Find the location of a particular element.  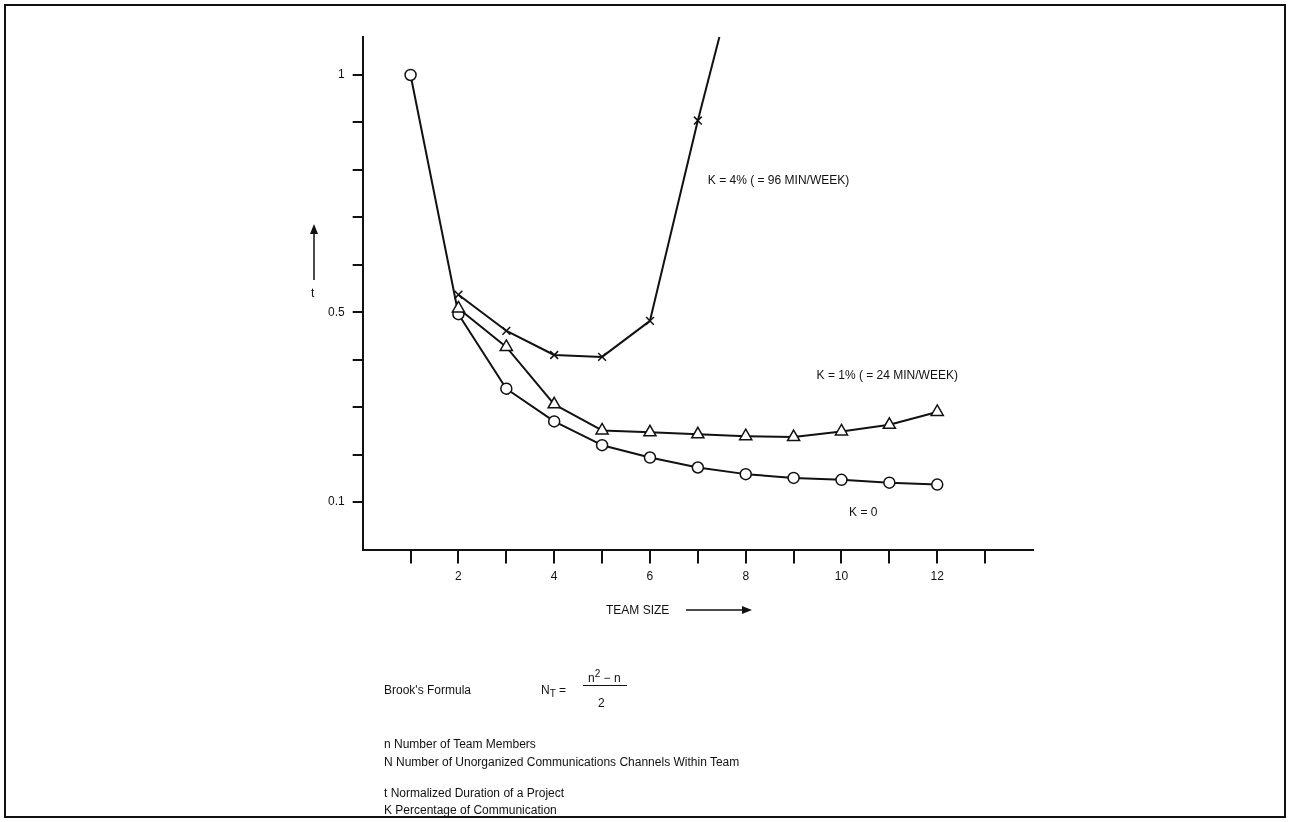

text: N$_{T}$ = is located at coordinates (554, 692).